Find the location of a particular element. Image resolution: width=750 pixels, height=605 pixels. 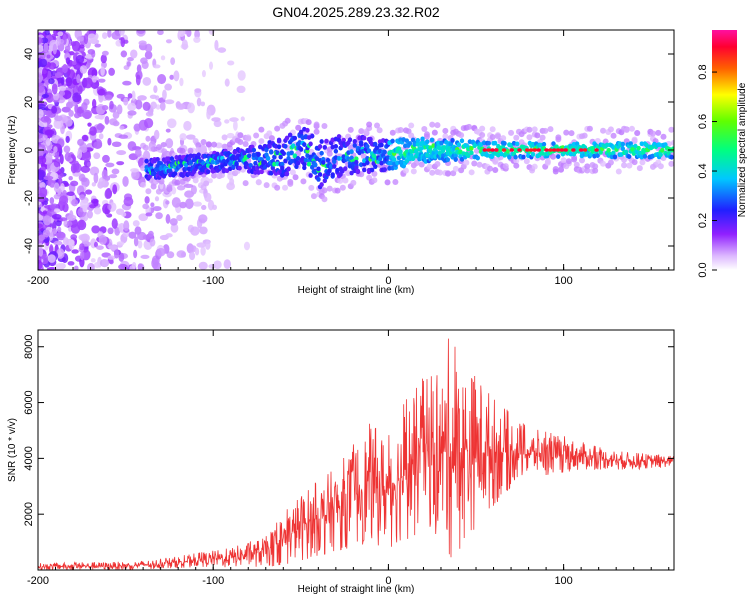

colorbar-tick-label: 0.6 is located at coordinates (703, 121).